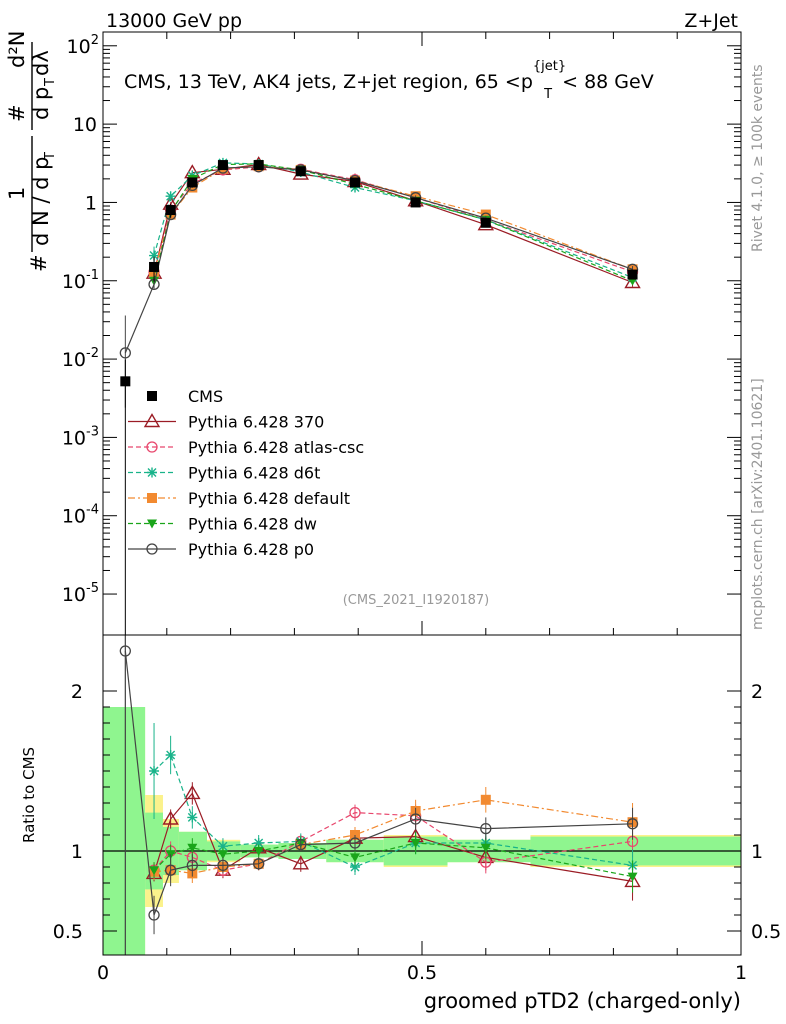 The height and width of the screenshot is (1024, 786). What do you see at coordinates (31, 151) in the screenshot?
I see `y-axis-label-main: # 1 d N / d p T # d p T dλ d²N` at bounding box center [31, 151].